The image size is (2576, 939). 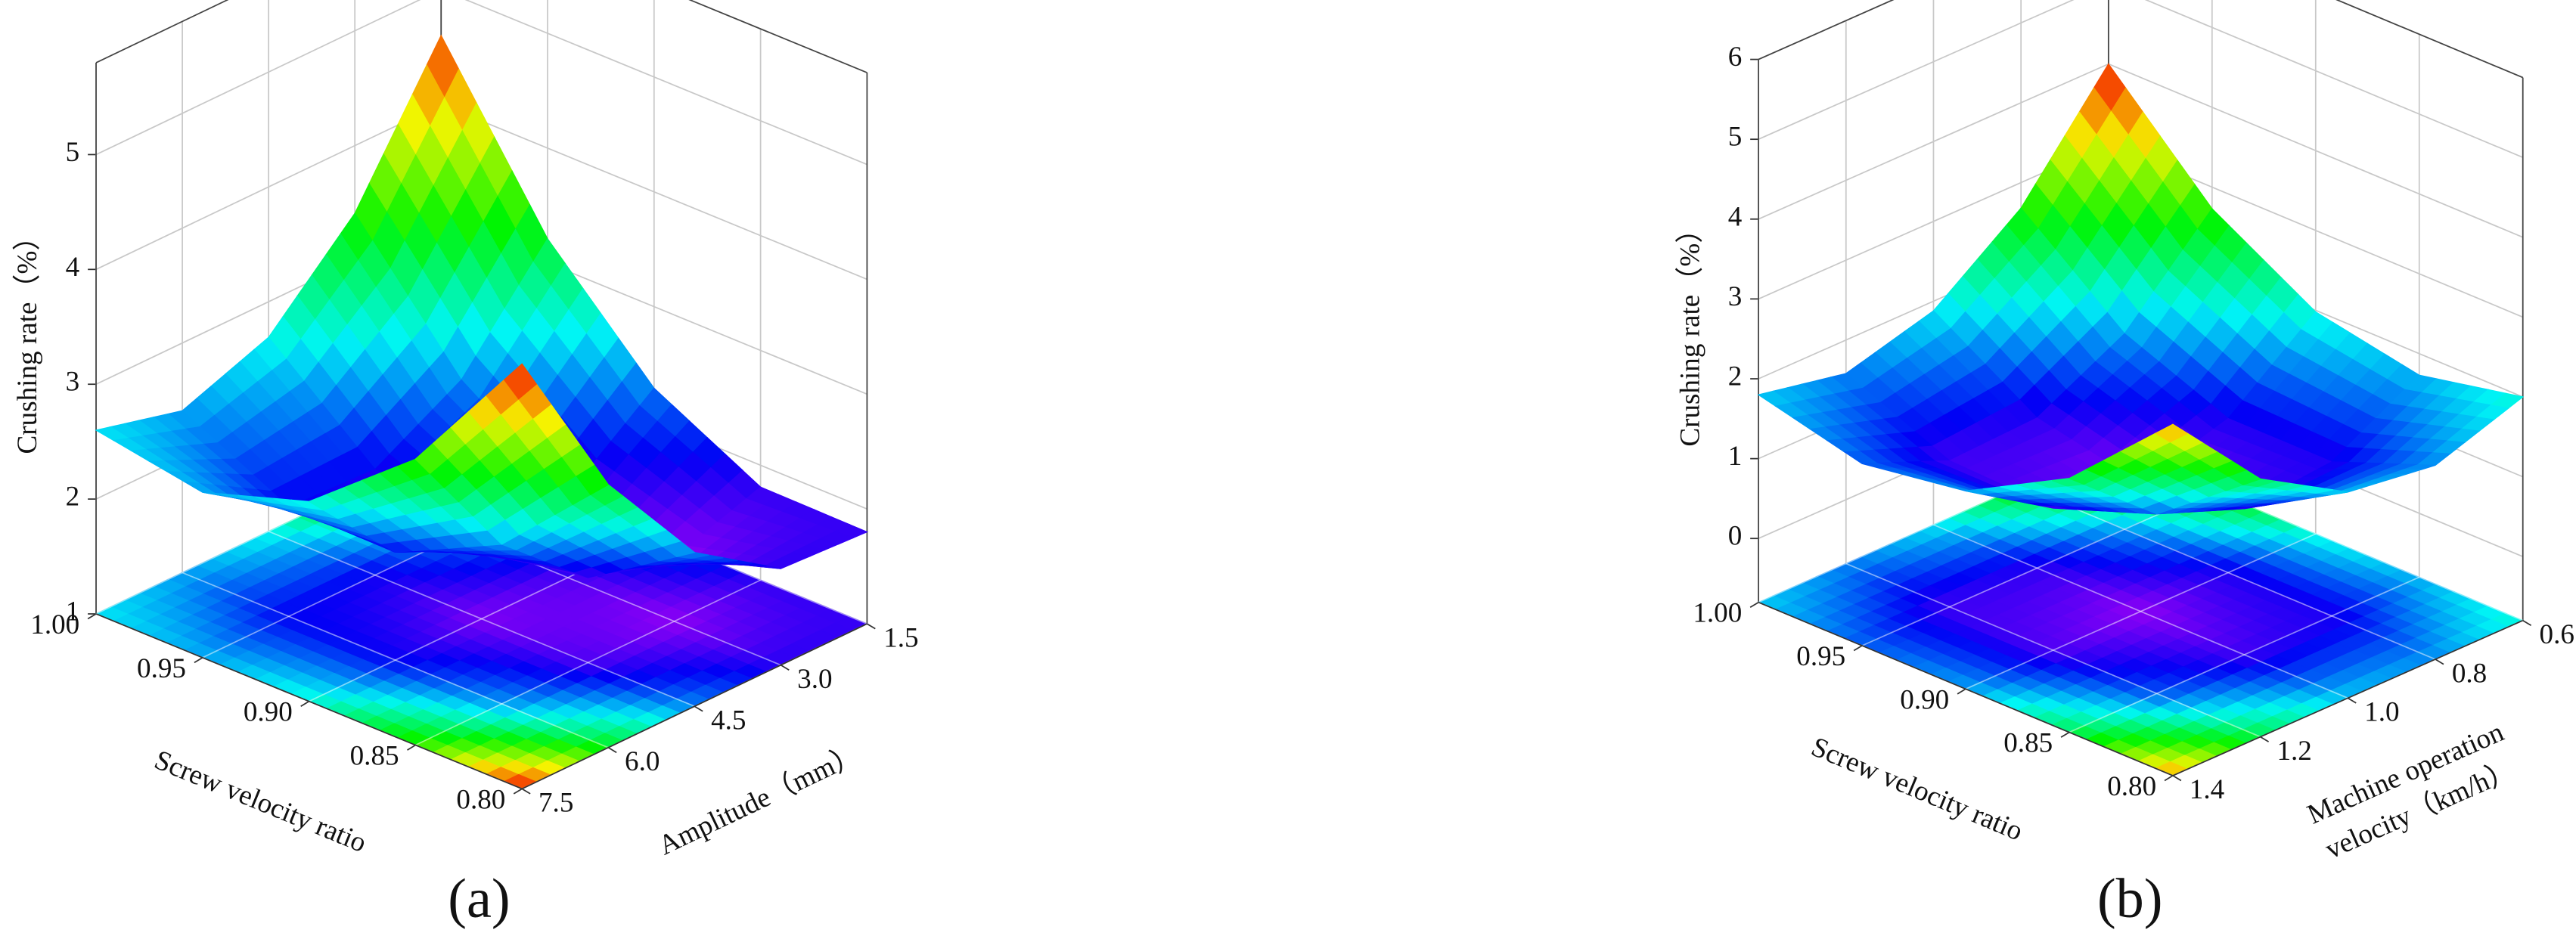 What do you see at coordinates (759, 800) in the screenshot?
I see `y-axis-label: Amplitude（mm）` at bounding box center [759, 800].